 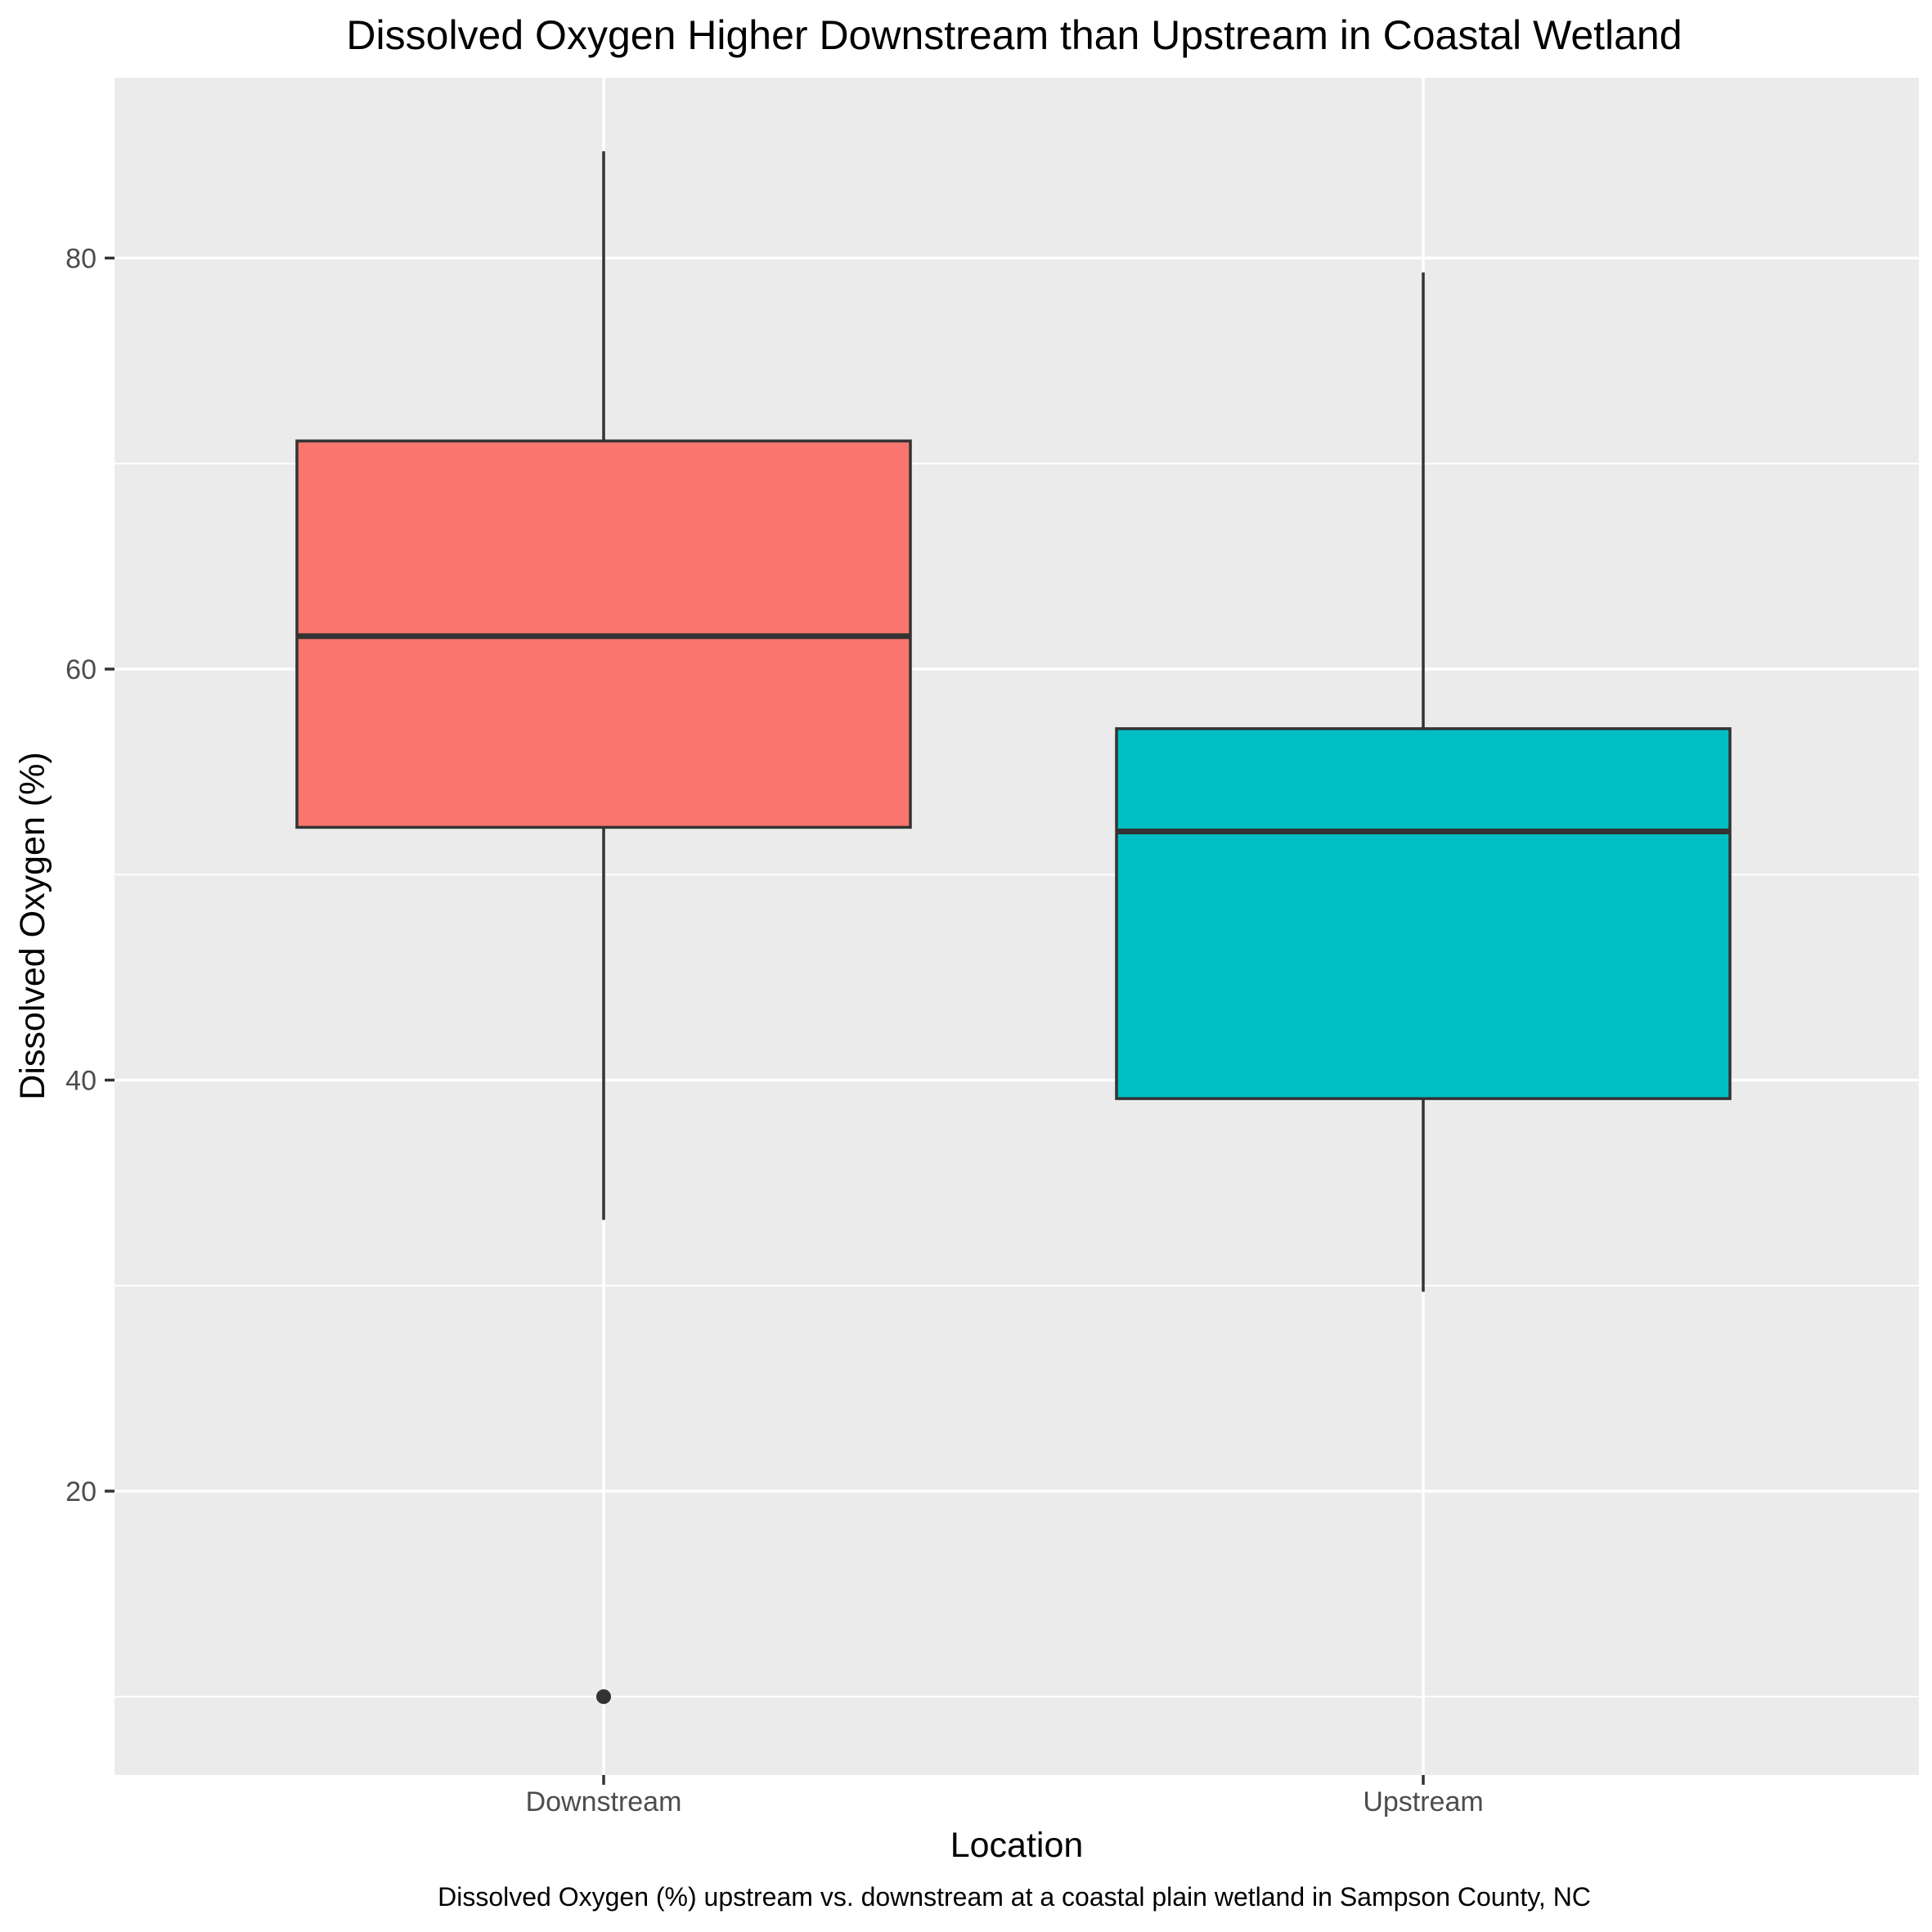 What do you see at coordinates (81, 259) in the screenshot?
I see `y-tick-label: 80` at bounding box center [81, 259].